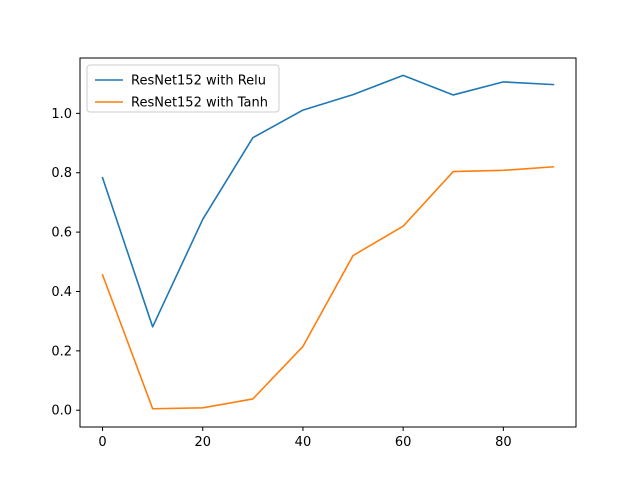 This screenshot has height=480, width=640. What do you see at coordinates (61, 233) in the screenshot?
I see `y-tick-label: 0.6` at bounding box center [61, 233].